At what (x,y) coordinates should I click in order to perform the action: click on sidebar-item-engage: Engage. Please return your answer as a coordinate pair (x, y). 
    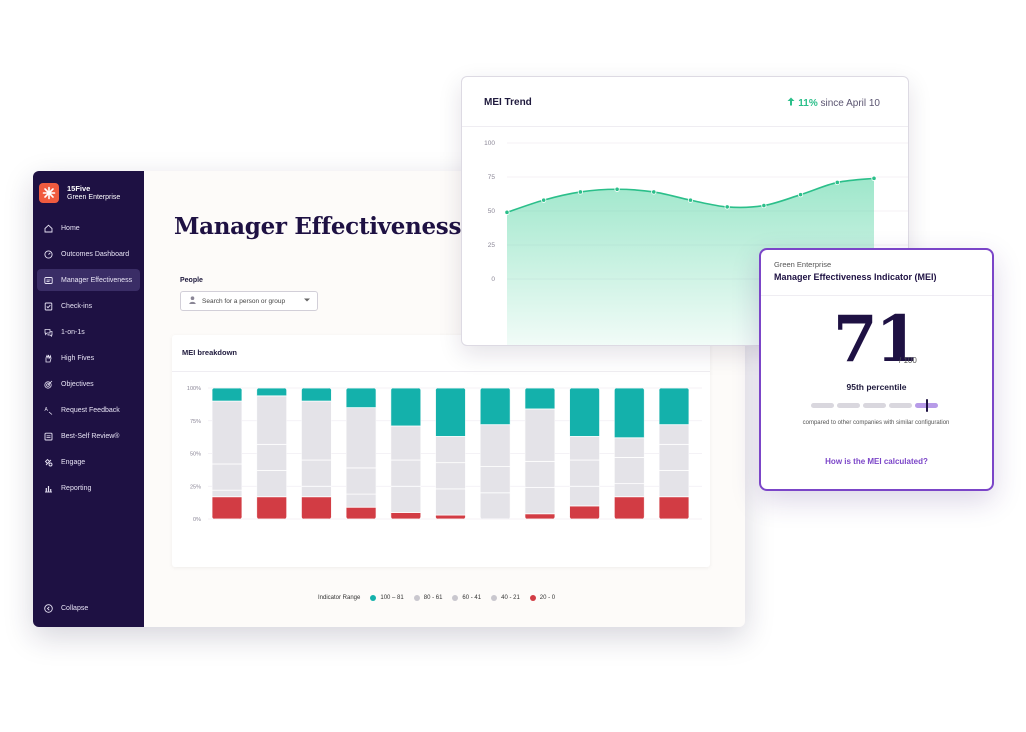
    Looking at the image, I should click on (88, 462).